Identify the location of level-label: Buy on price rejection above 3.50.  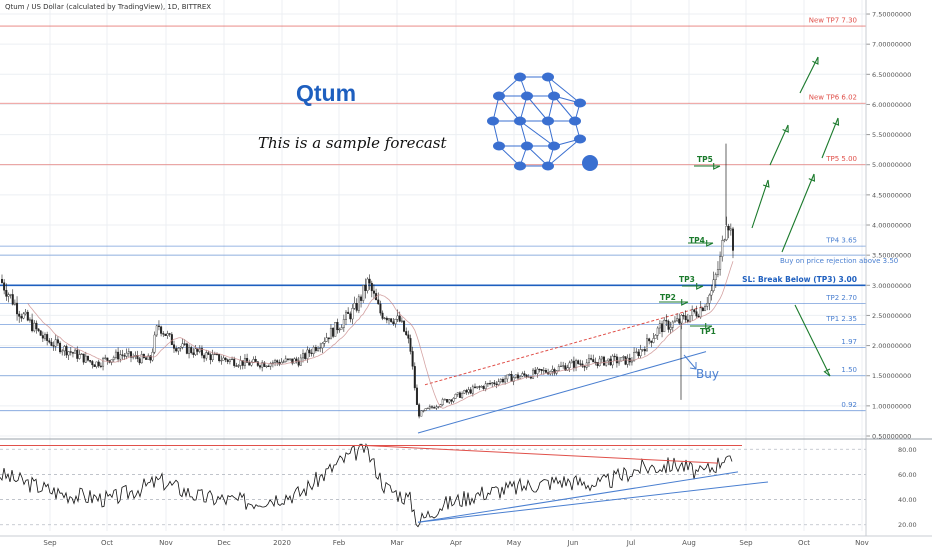
(839, 261).